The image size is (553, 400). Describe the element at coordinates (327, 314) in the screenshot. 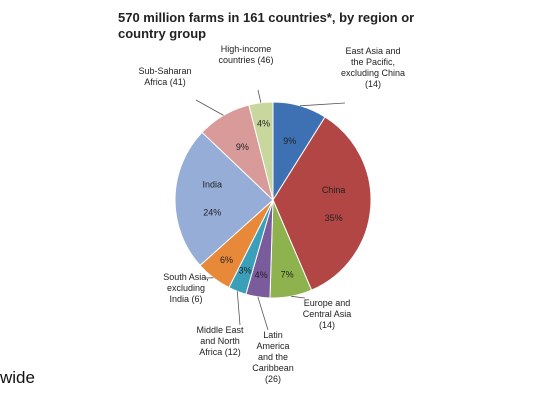

I see `category-label: Europe and Central Asia (14)` at that location.